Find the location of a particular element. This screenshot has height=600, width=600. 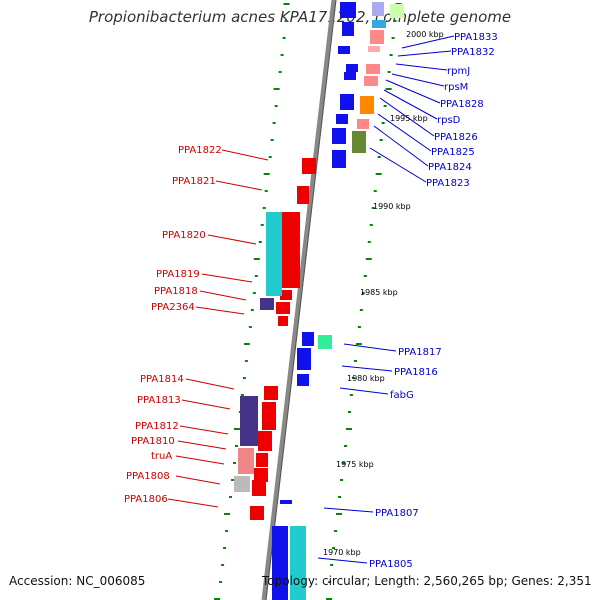

gene-label: PPA1806 is located at coordinates (146, 499).